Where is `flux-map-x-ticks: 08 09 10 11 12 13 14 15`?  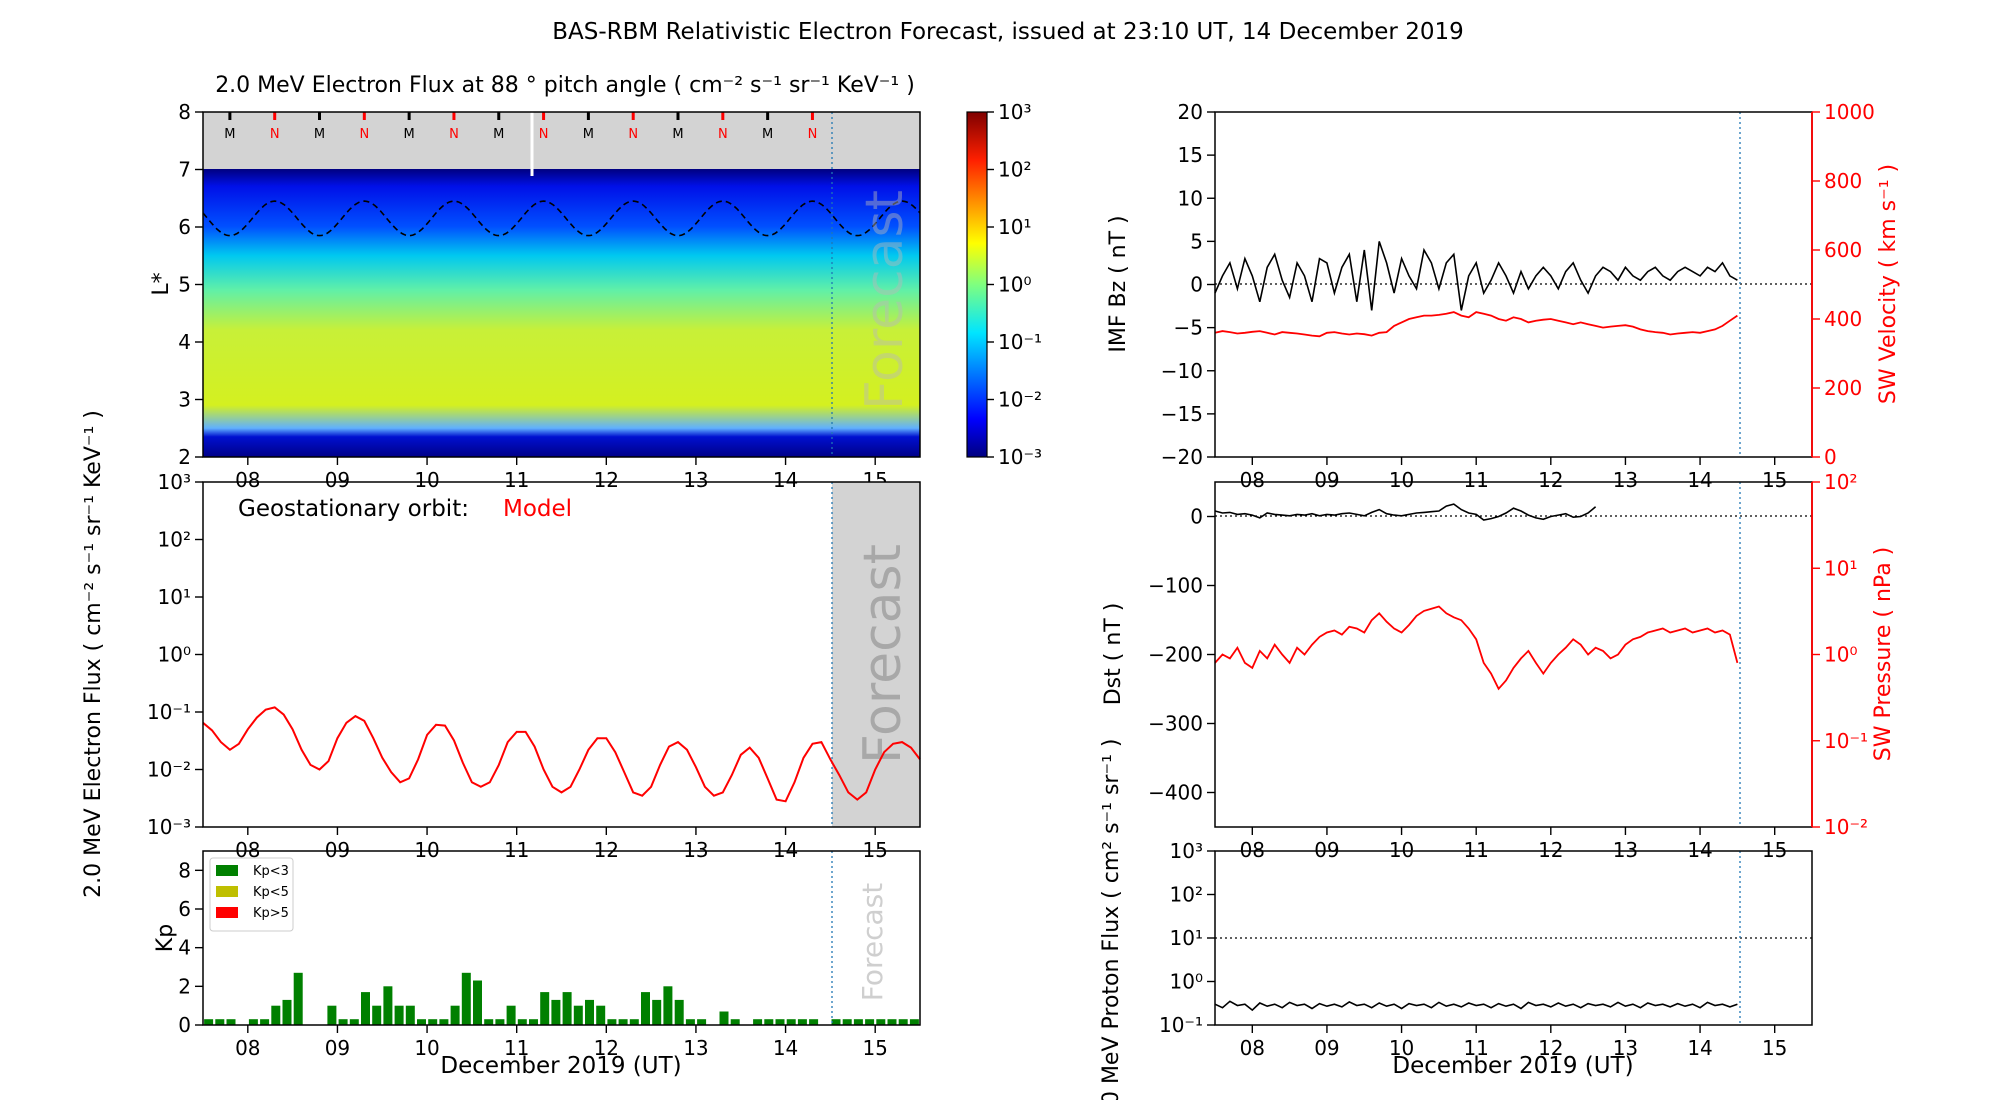 flux-map-x-ticks: 08 09 10 11 12 13 14 15 is located at coordinates (561, 474).